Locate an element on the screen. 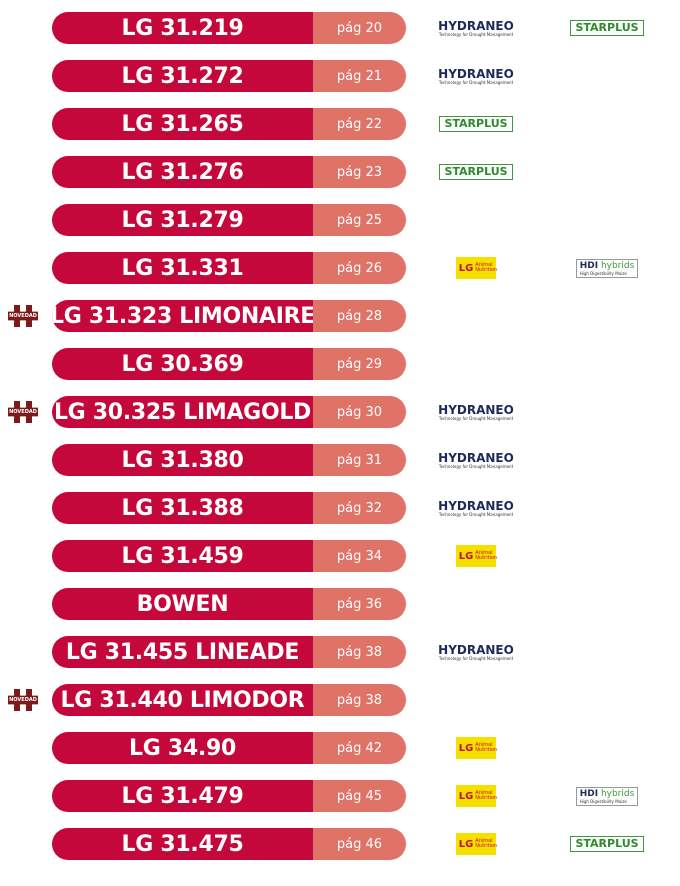 This screenshot has width=680, height=886. variety-pill: LG 31.475 pág 46 is located at coordinates (229, 844).